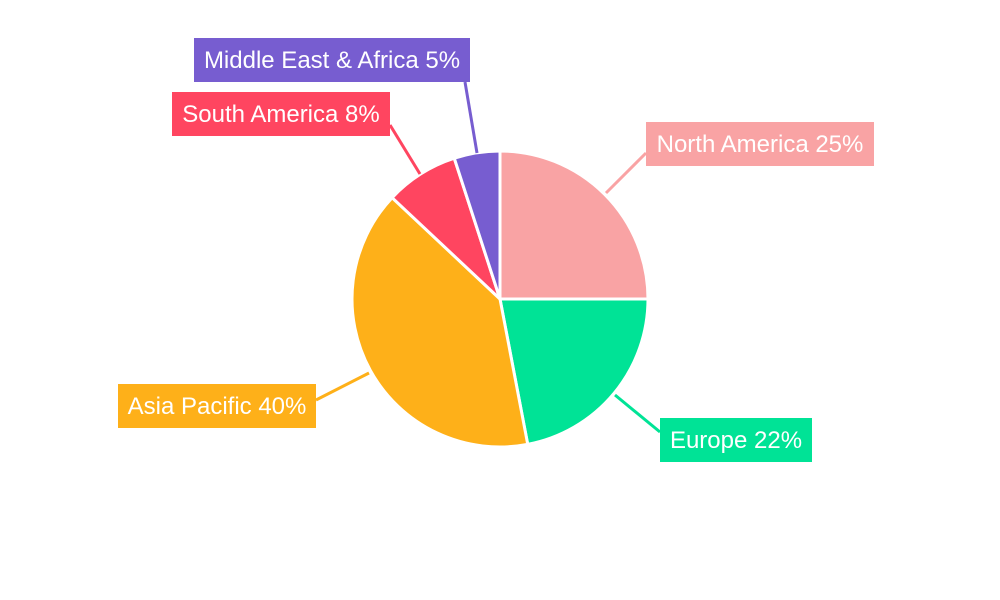 The width and height of the screenshot is (1000, 600). What do you see at coordinates (574, 225) in the screenshot?
I see `pie-slice-north-america` at bounding box center [574, 225].